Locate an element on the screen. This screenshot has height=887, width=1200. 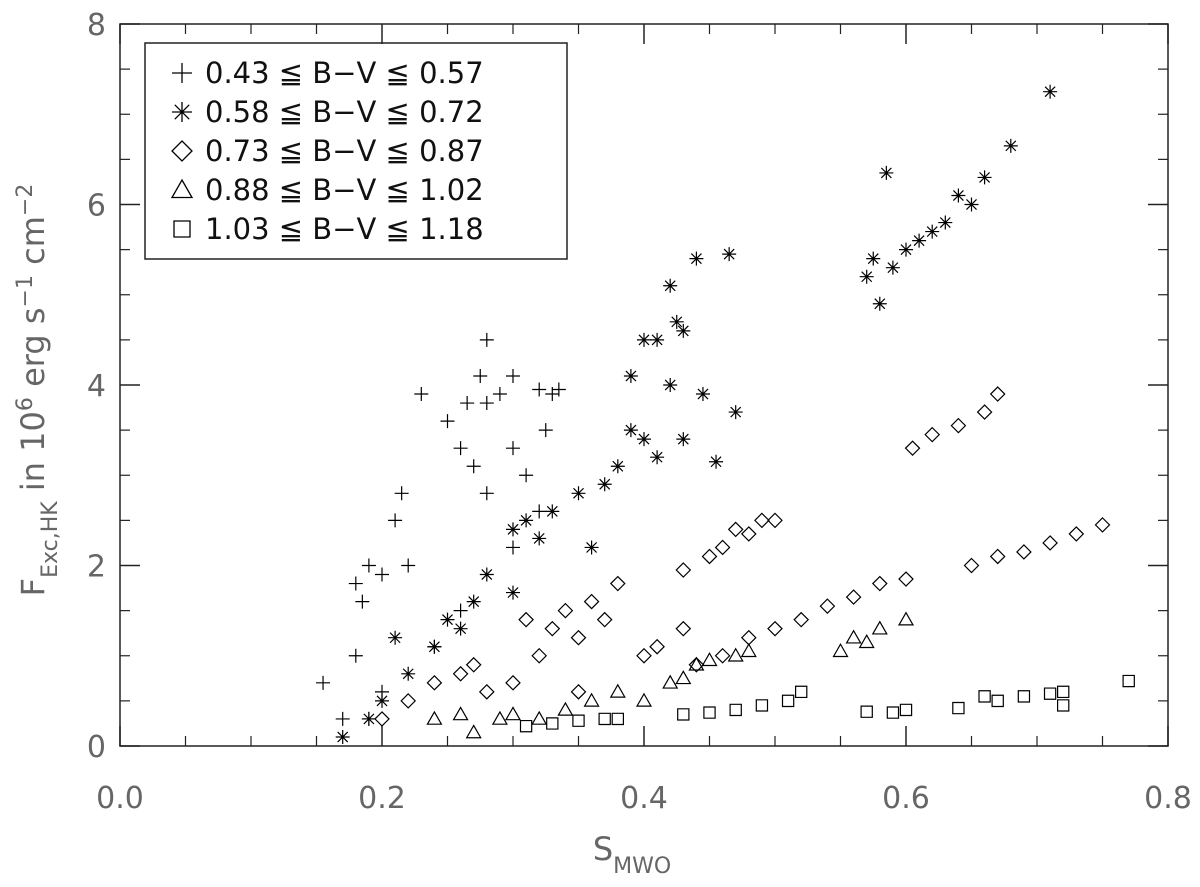
y-axis-label-part: Exc,HK is located at coordinates (50, 539).